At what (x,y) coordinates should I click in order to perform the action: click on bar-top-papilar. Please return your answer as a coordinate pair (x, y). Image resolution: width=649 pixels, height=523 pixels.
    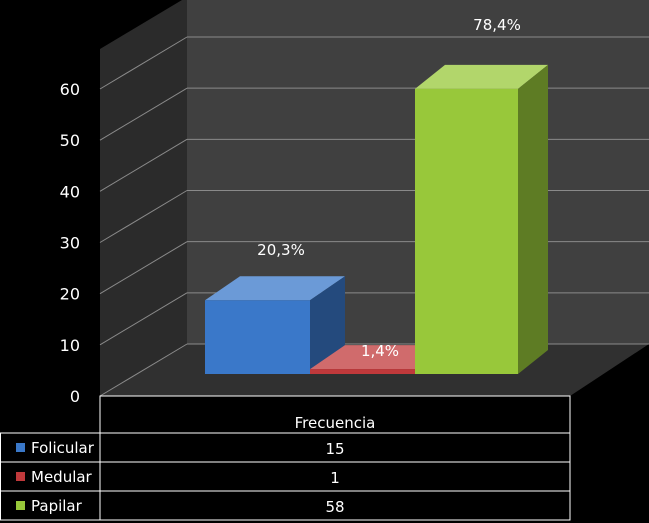
    Looking at the image, I should click on (481, 76).